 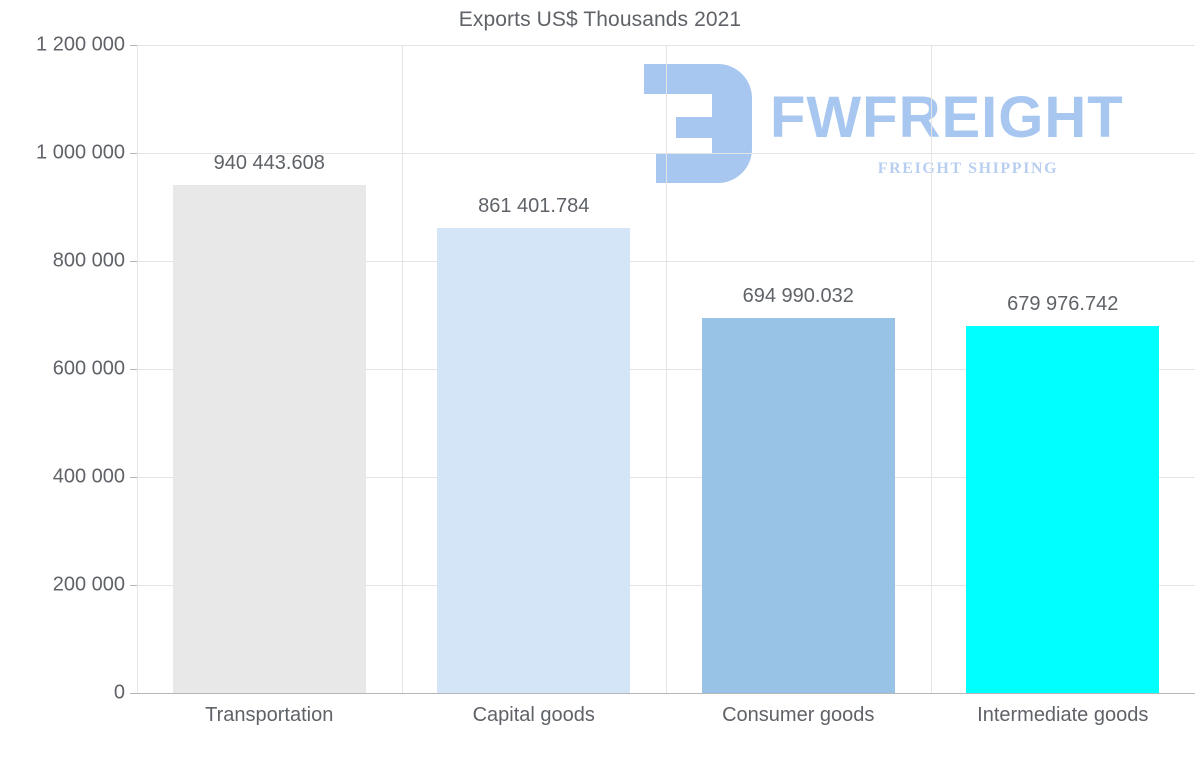 I want to click on x-axis-line, so click(x=666, y=693).